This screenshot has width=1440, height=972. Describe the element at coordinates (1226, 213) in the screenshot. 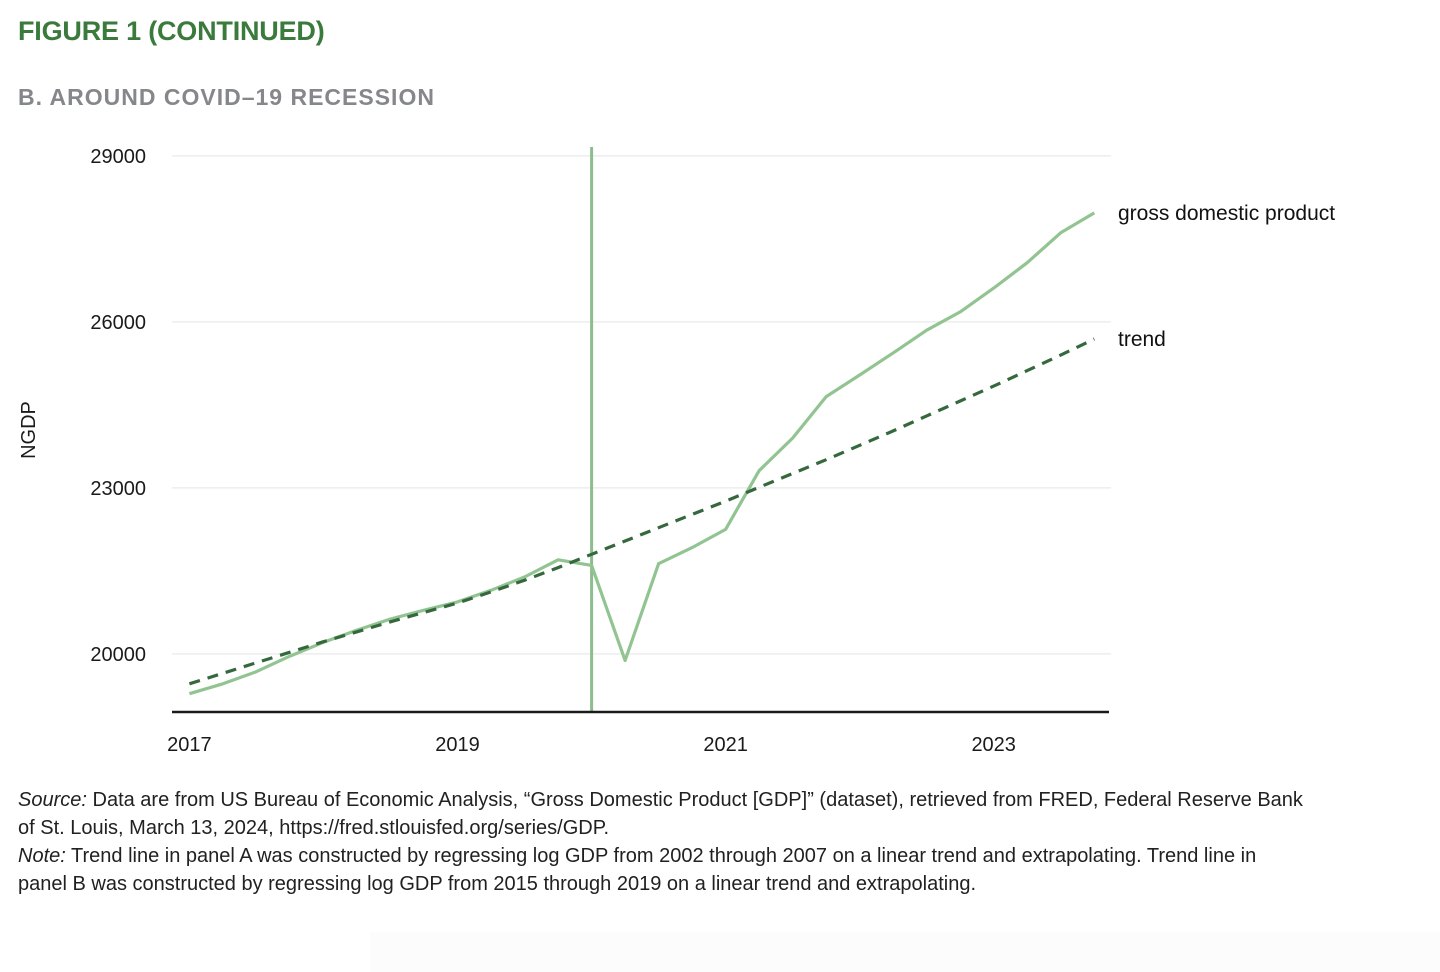

I see `legend-label-gdp: gross domestic product` at that location.